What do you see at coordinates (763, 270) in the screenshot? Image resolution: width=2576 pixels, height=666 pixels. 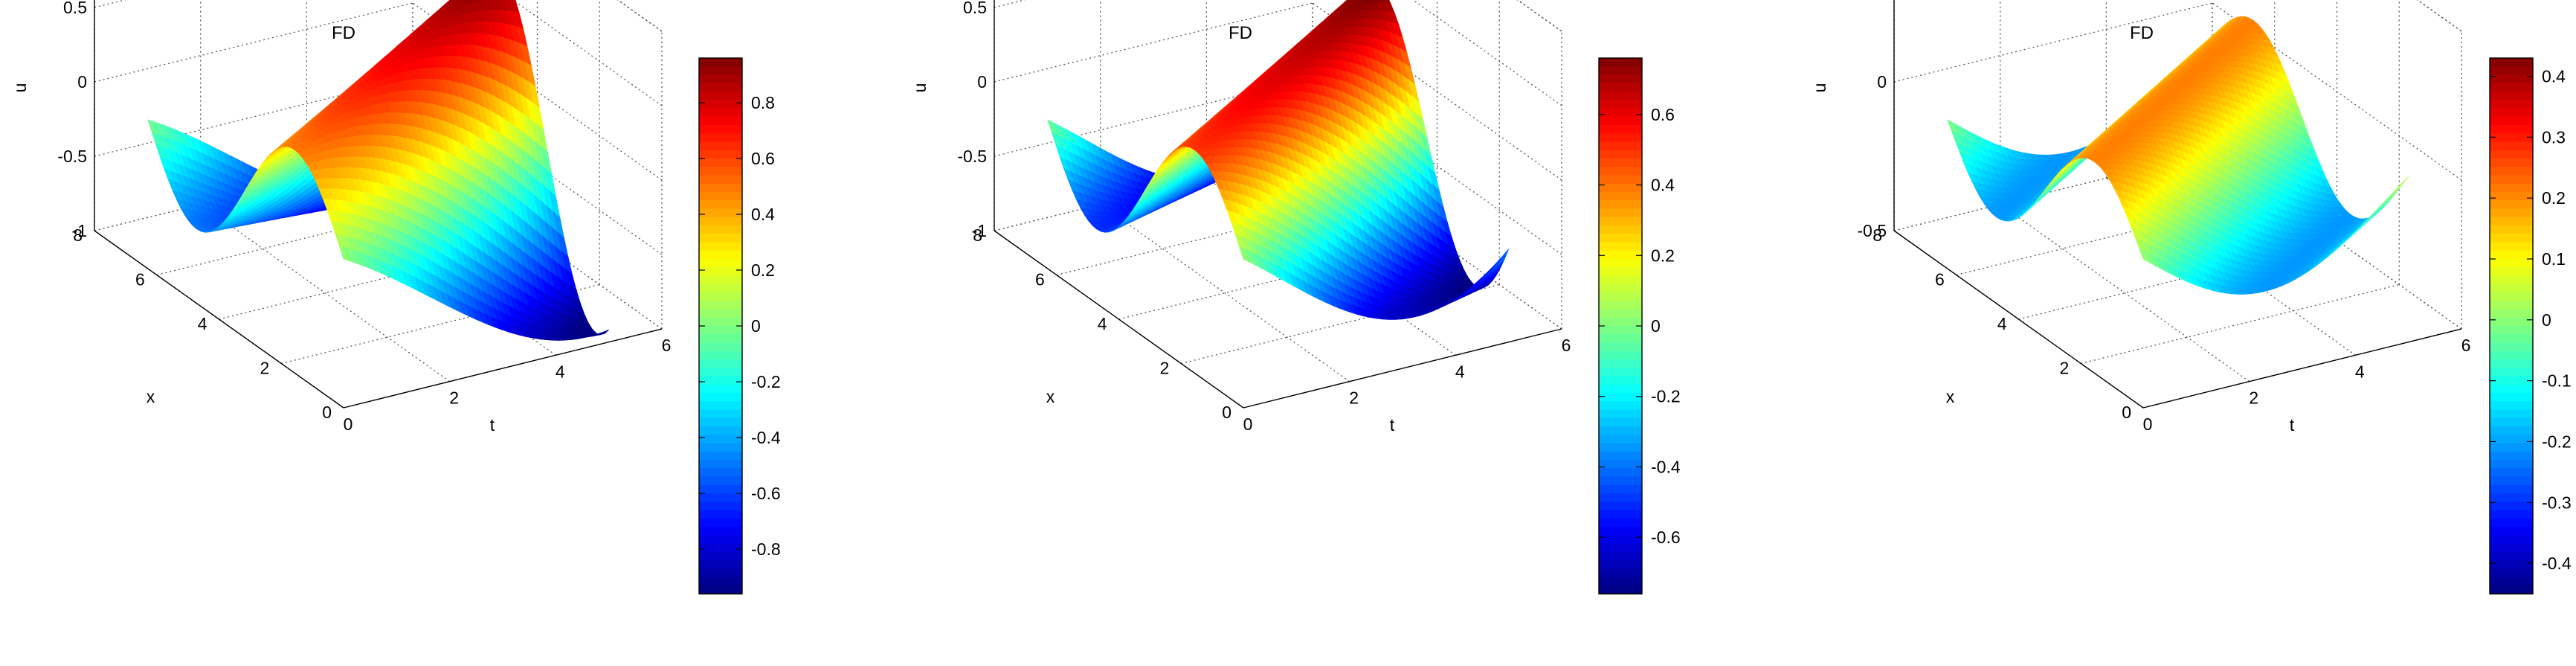 I see `colorbar-tick-label: 0.2` at bounding box center [763, 270].